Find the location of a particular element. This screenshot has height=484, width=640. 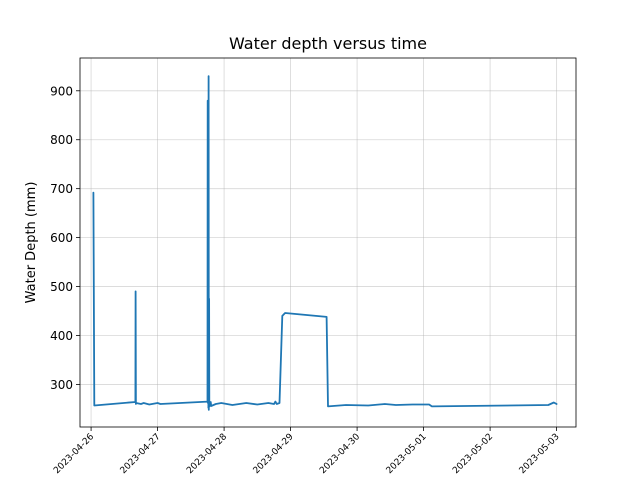

y-tick-label: 700 is located at coordinates (61, 189).